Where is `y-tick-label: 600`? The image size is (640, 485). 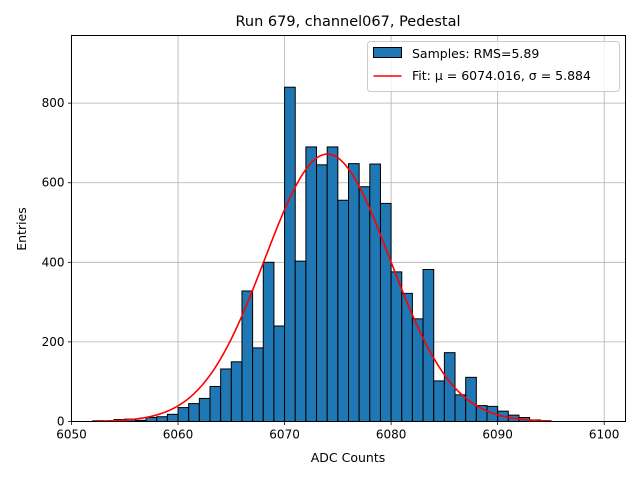
y-tick-label: 600 is located at coordinates (53, 183).